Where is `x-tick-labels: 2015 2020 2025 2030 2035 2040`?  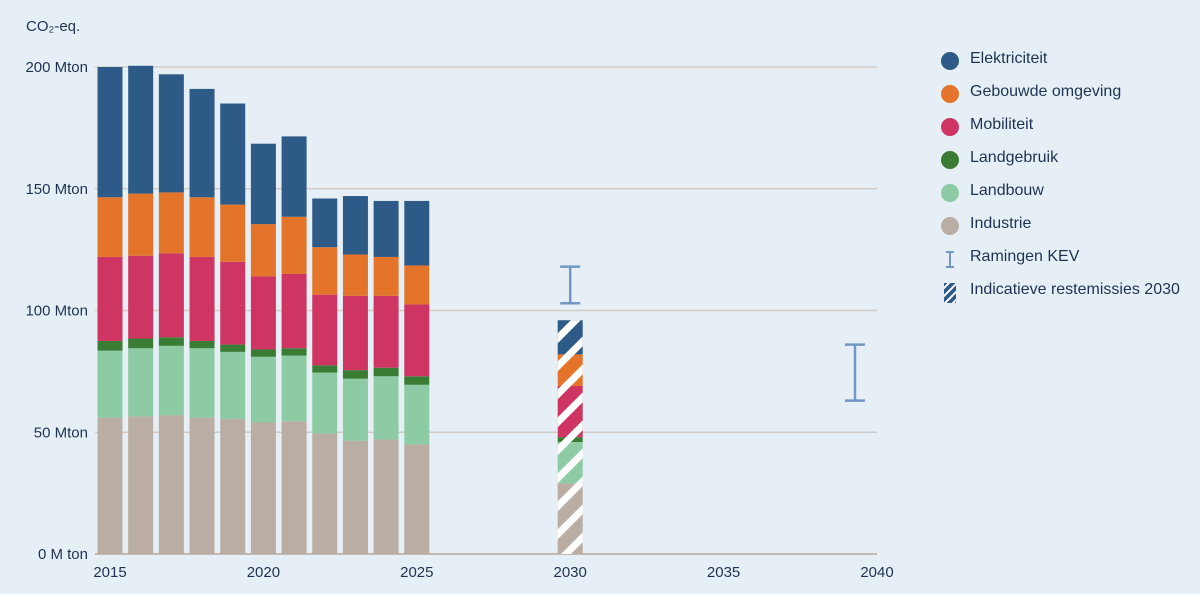
x-tick-labels: 2015 2020 2025 2030 2035 2040 is located at coordinates (493, 572).